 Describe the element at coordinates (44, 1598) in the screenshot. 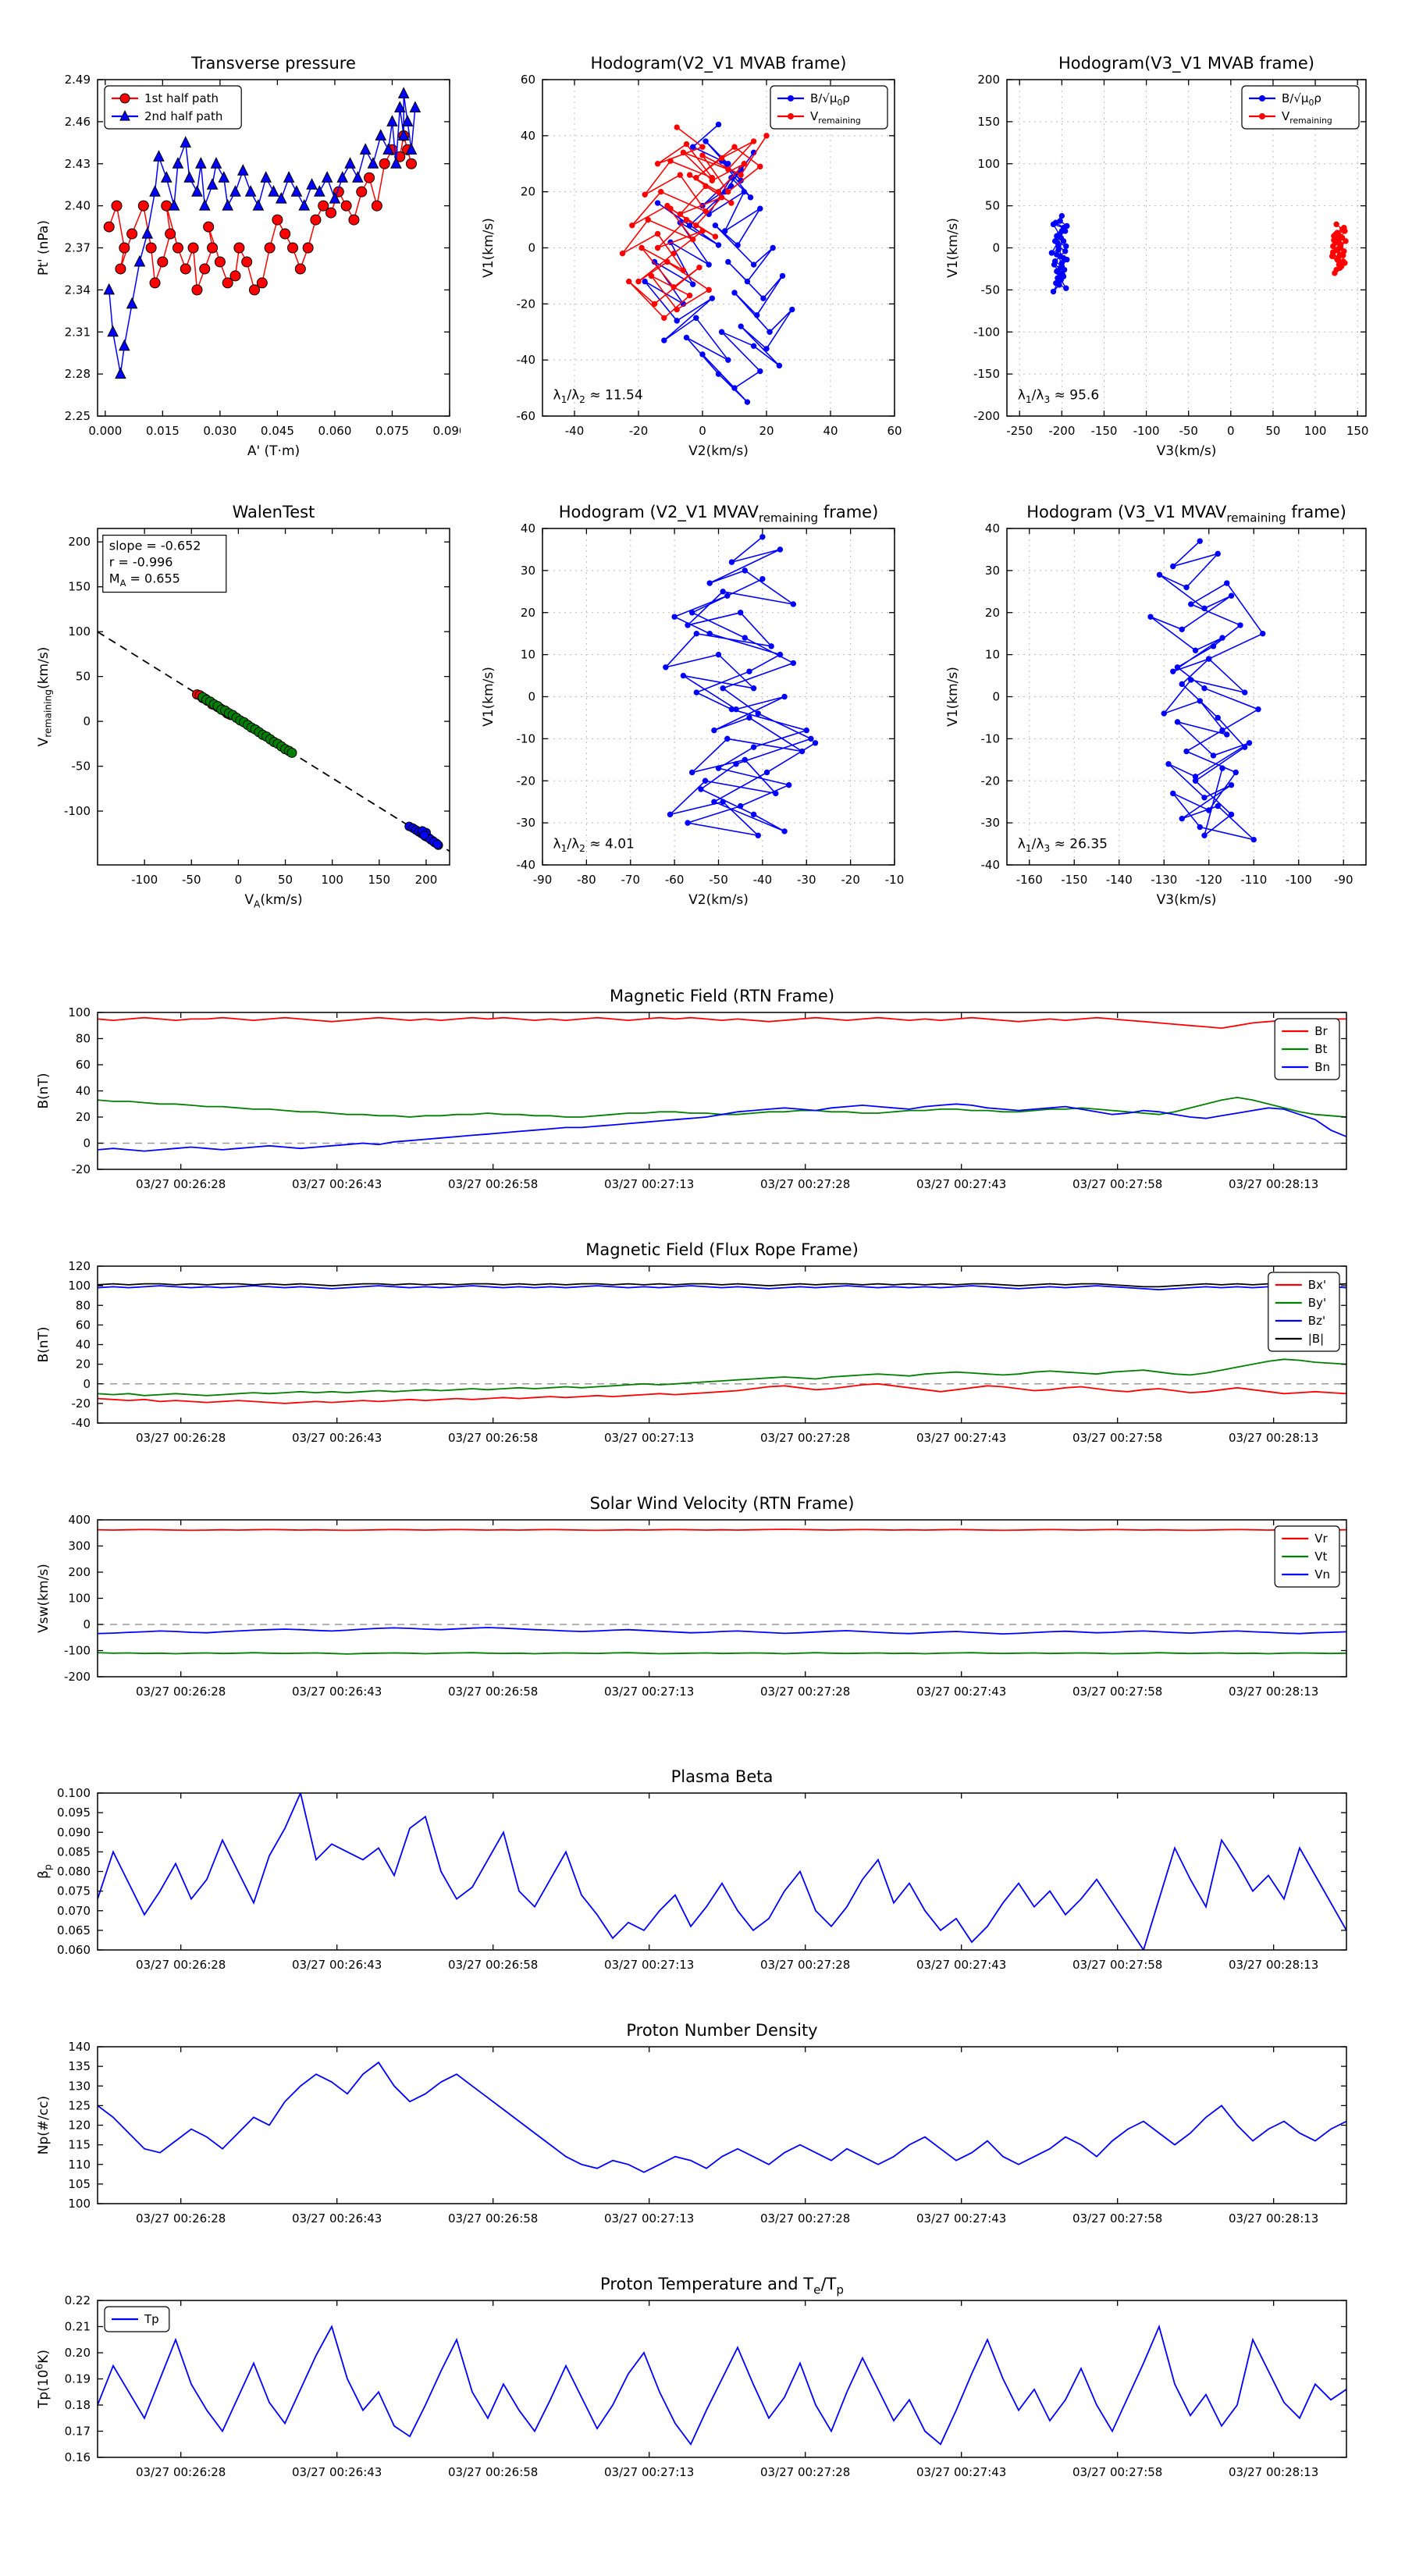

I see `svg-text: Vsw(km/s)` at that location.